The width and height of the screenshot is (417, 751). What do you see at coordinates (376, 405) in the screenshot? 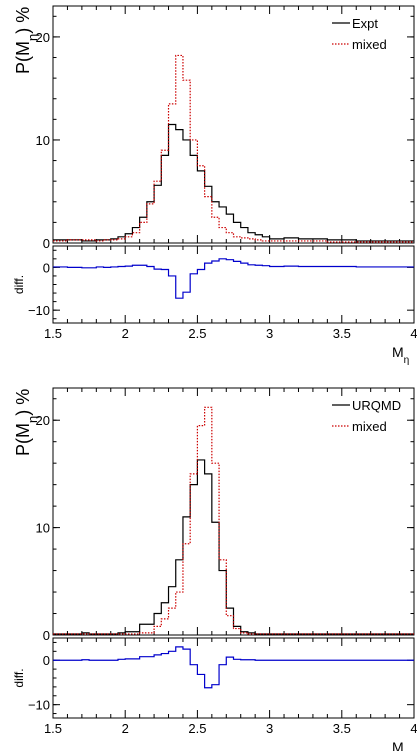
I see `legend-label: URQMD` at bounding box center [376, 405].